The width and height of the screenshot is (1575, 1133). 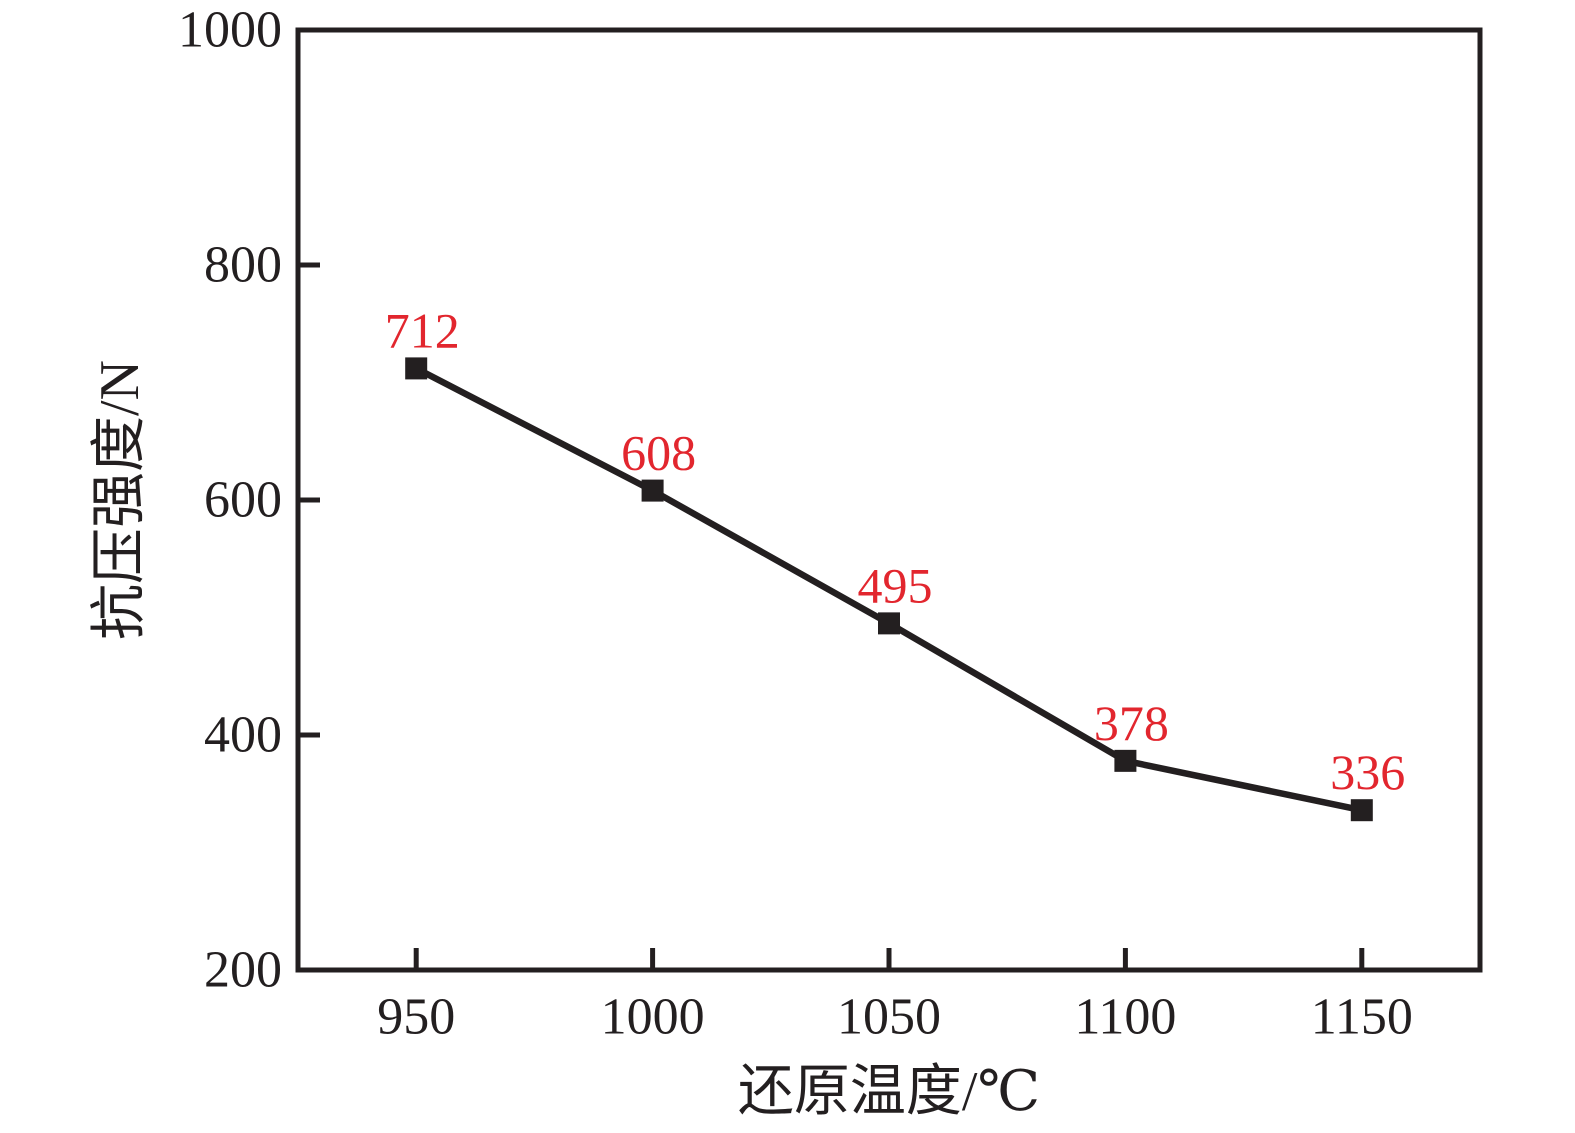 I want to click on x-tick-label: 950, so click(x=416, y=1017).